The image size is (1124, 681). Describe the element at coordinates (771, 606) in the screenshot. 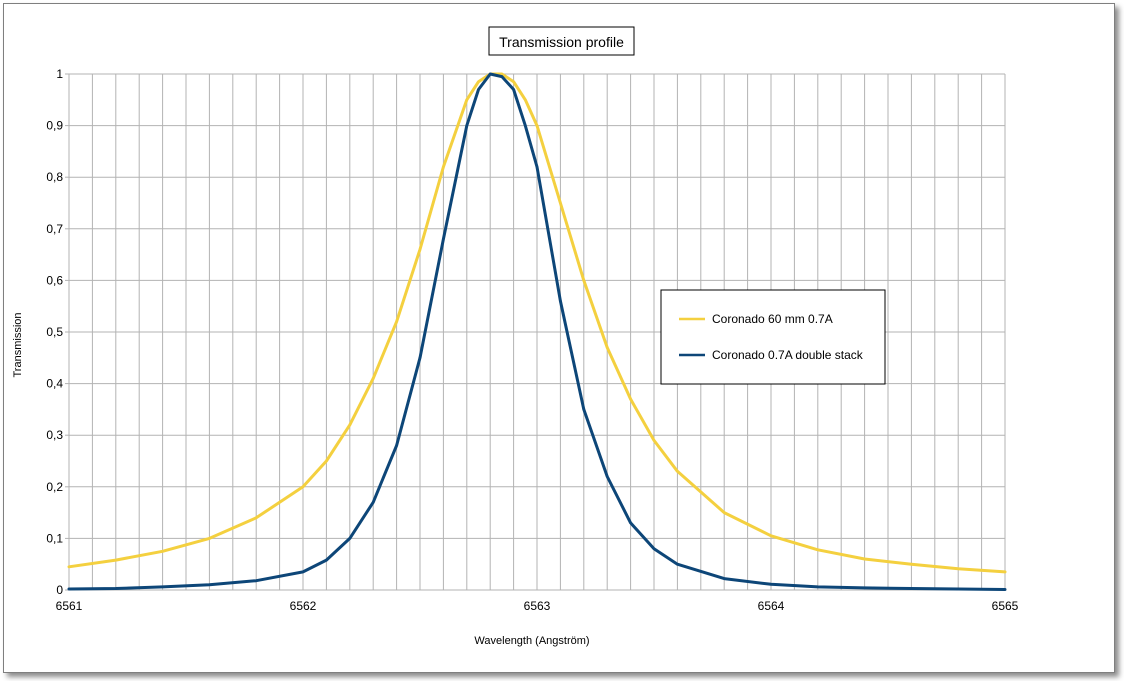

I see `x-tick-label: 6564` at that location.